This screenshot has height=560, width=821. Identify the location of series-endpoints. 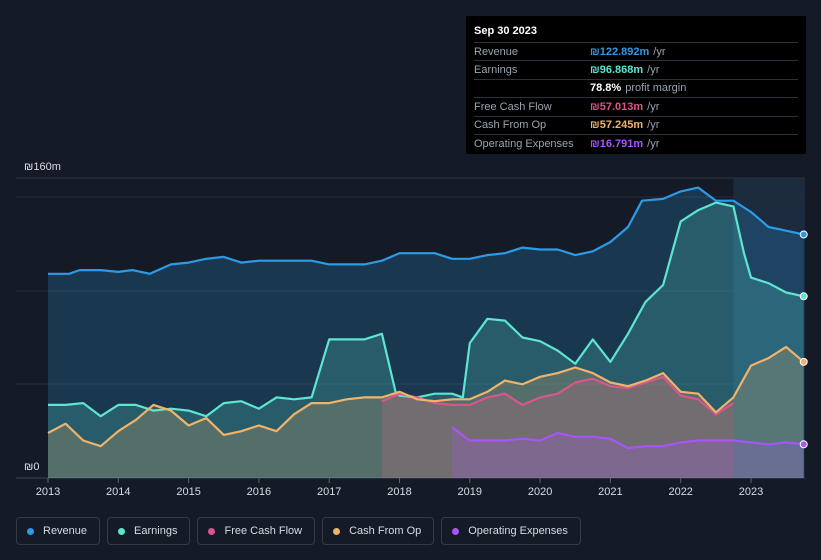
(803, 339).